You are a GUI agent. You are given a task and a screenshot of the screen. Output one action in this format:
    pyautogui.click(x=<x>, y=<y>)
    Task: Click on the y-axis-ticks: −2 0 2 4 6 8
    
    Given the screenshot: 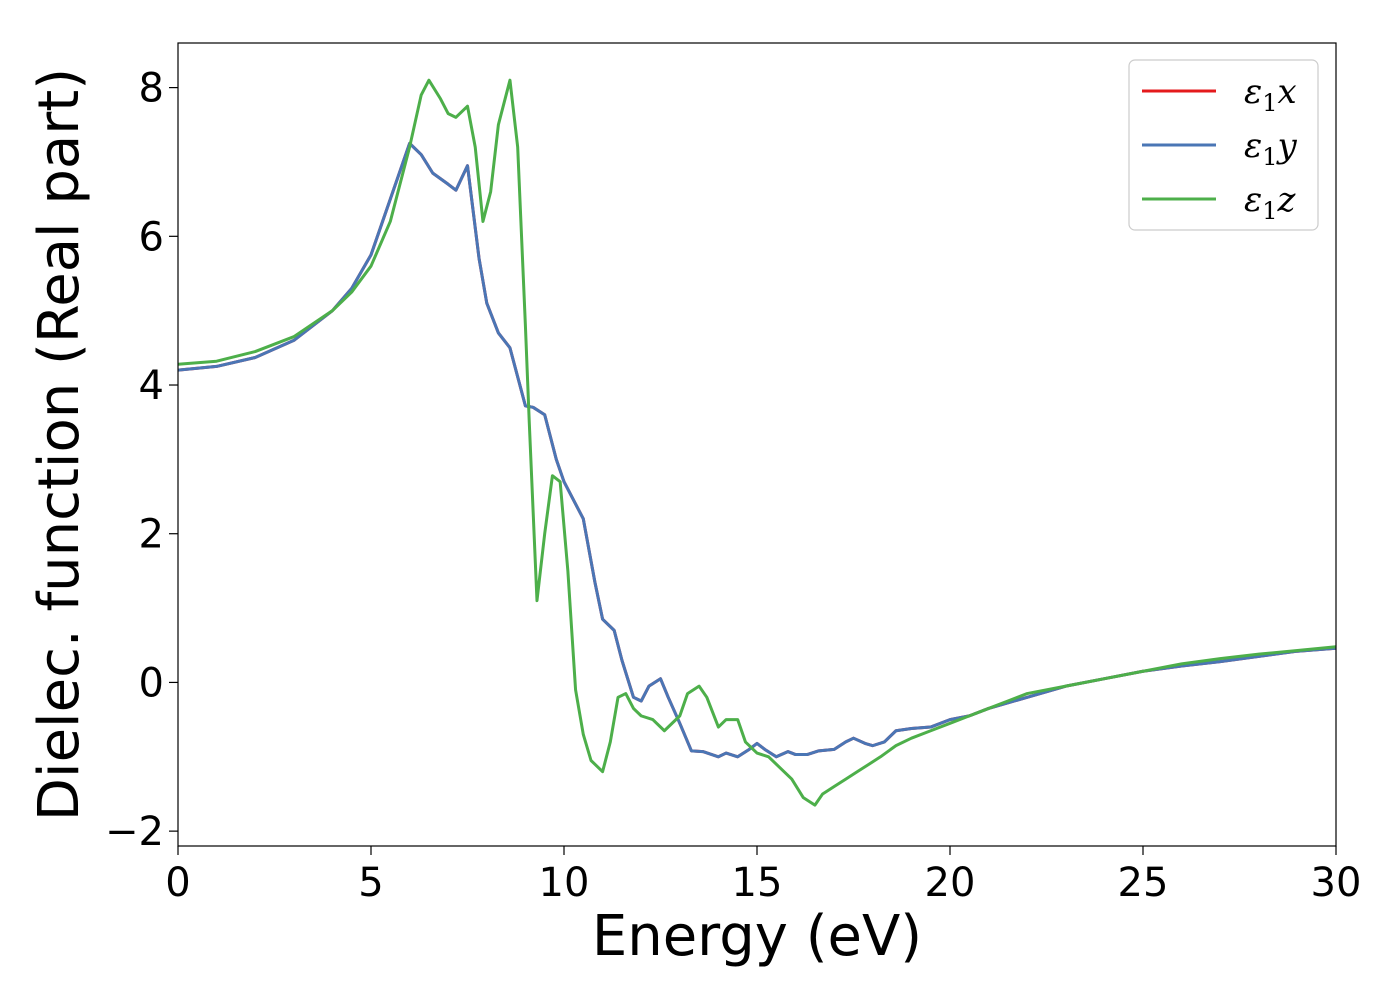 What is the action you would take?
    pyautogui.click(x=141, y=460)
    